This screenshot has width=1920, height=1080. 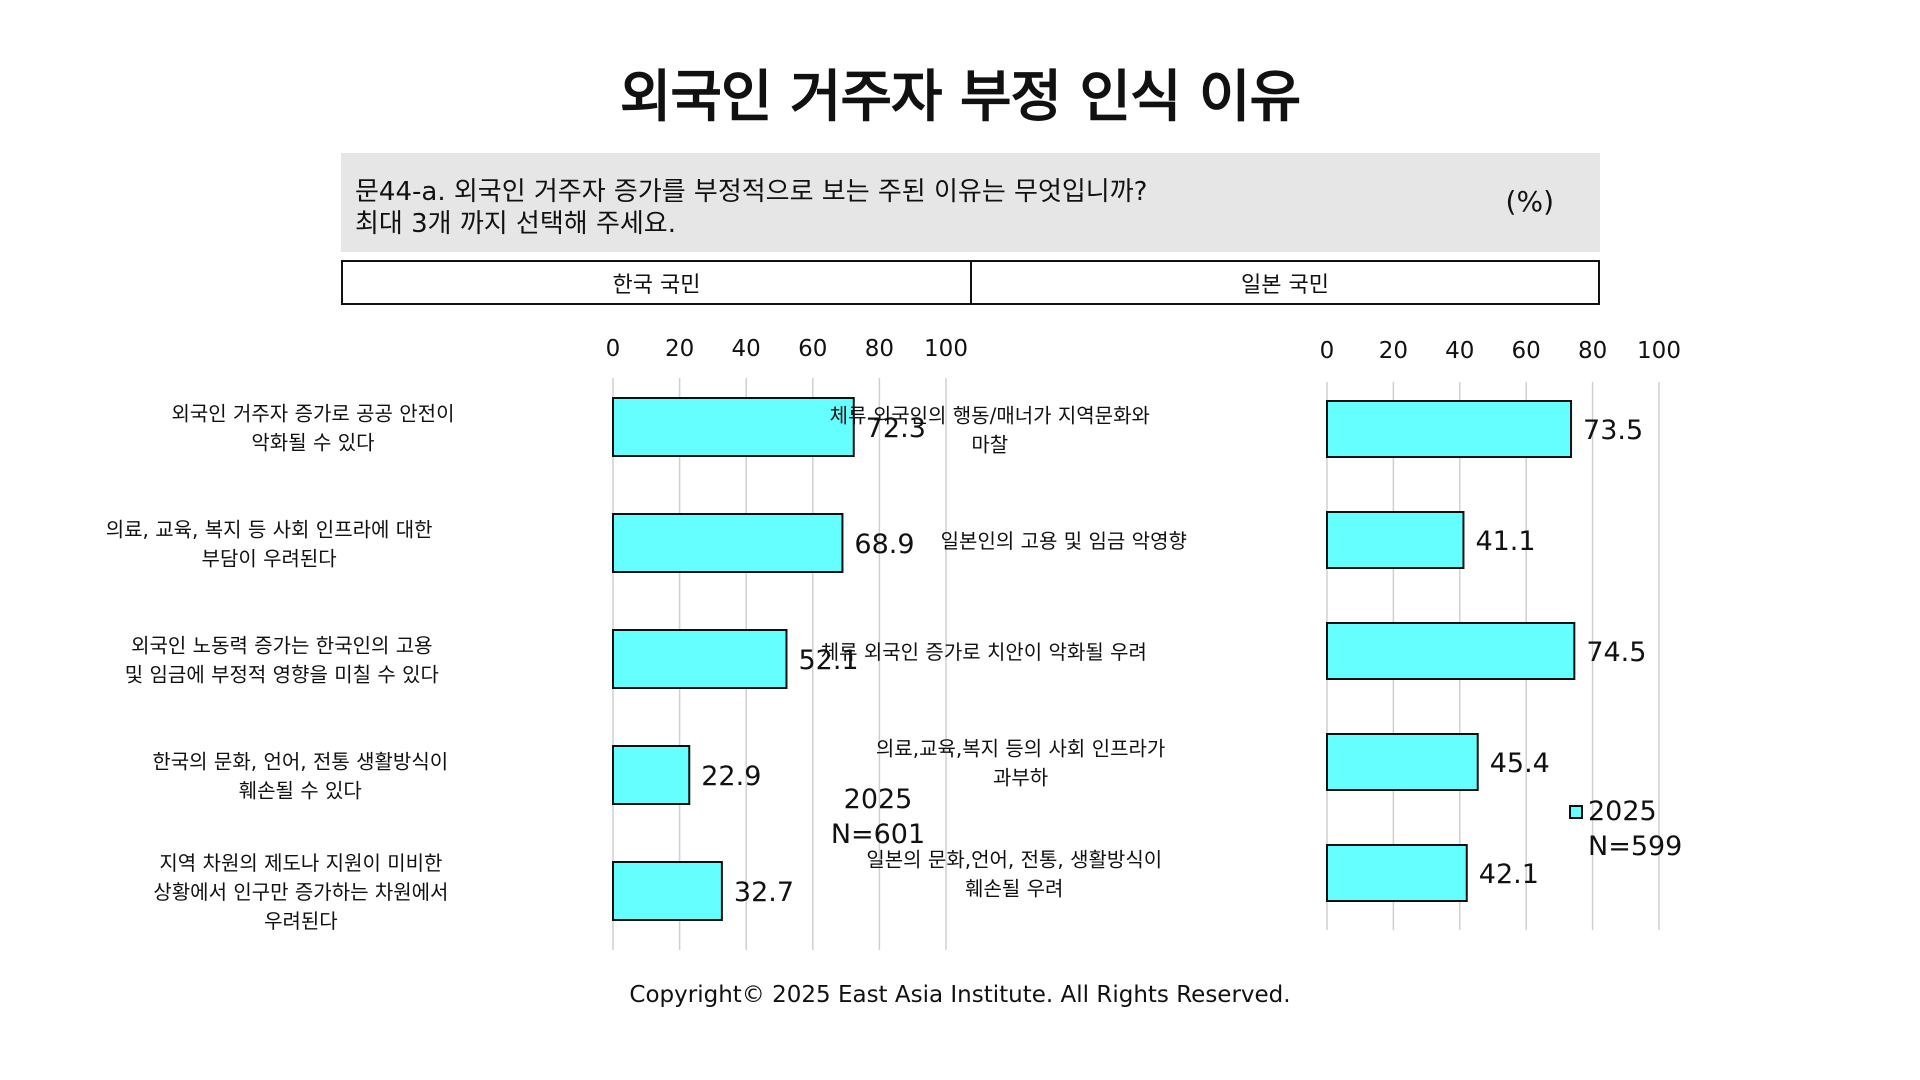 What do you see at coordinates (1014, 860) in the screenshot?
I see `japan-category-line: 일본의 문화,언어, 전통, 생활방식이` at bounding box center [1014, 860].